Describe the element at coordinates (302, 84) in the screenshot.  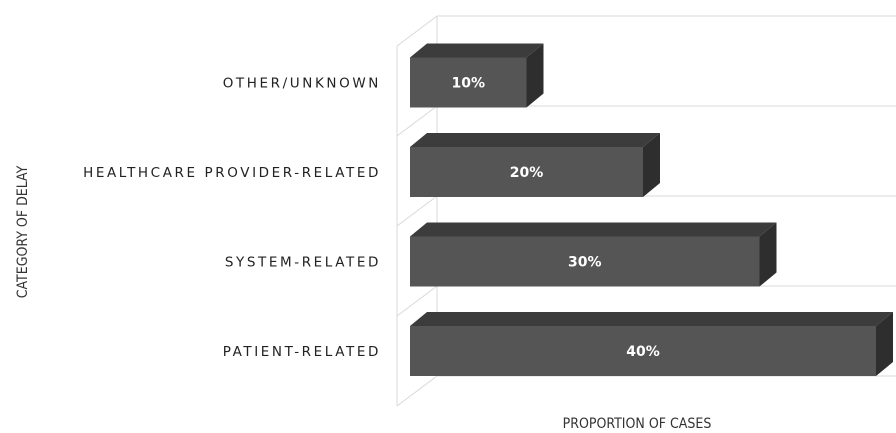
I see `category-label: OTHER/UNKNOWN` at that location.